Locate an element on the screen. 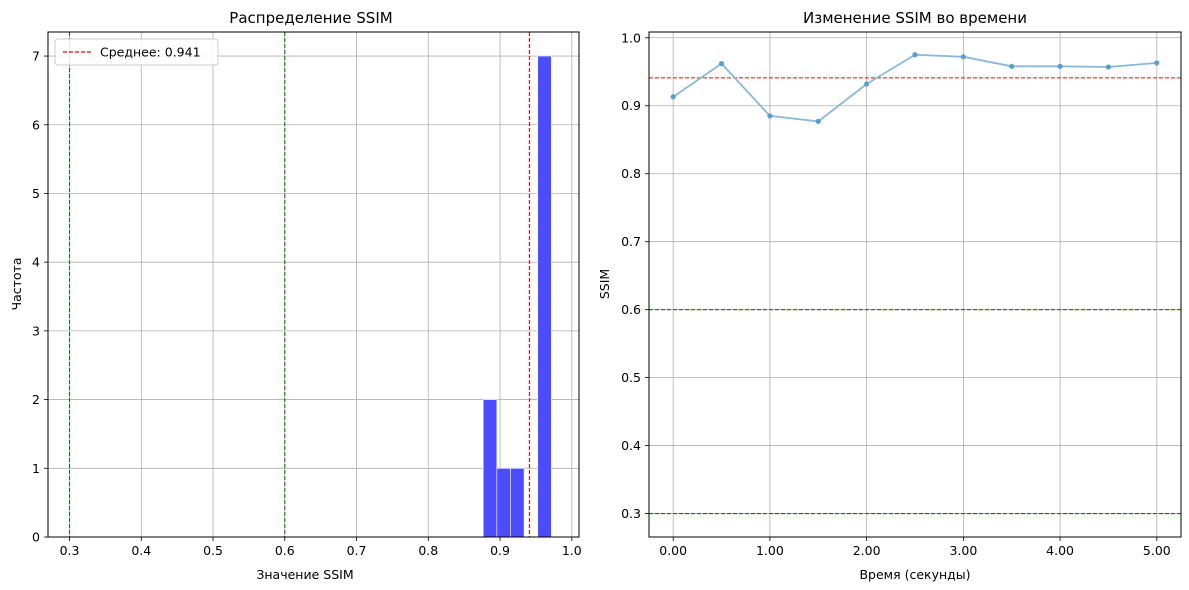  x-axis-label: Время (секунды) is located at coordinates (914, 574).